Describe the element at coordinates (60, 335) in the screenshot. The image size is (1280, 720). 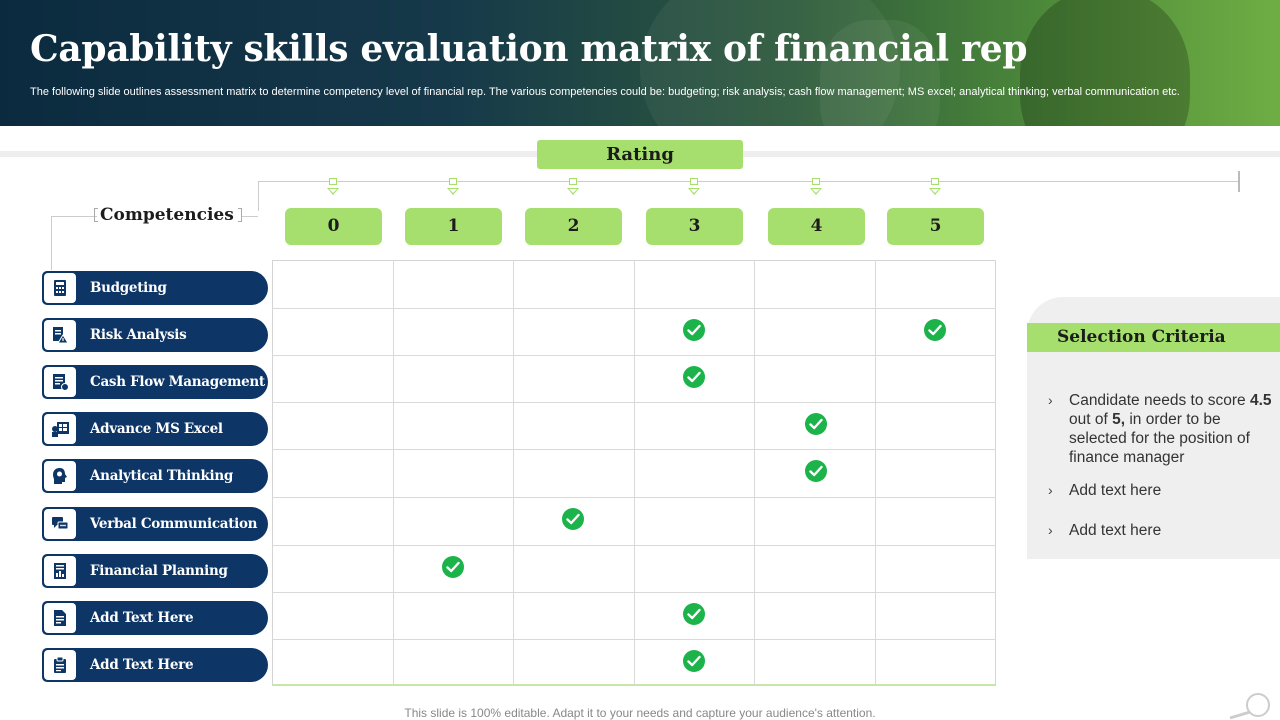
I see `risk-document-icon` at that location.